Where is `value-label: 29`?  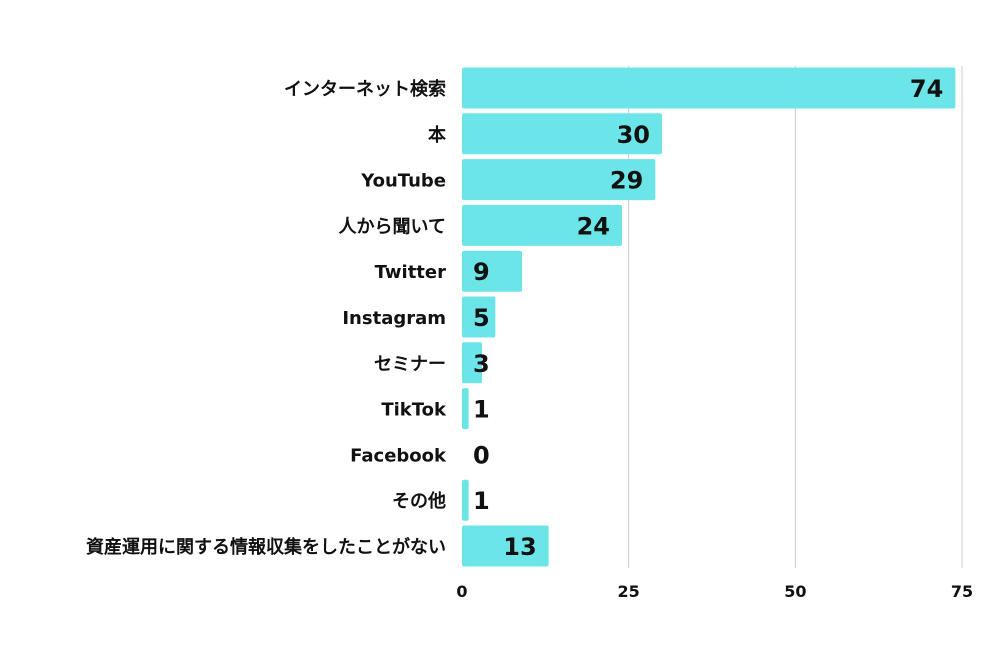
value-label: 29 is located at coordinates (626, 181).